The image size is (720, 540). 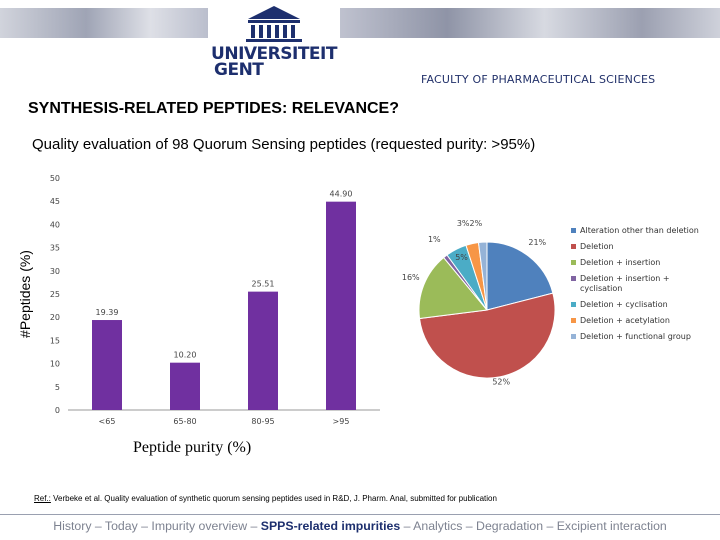 I want to click on legend-label: Deletion + functional group, so click(x=635, y=336).